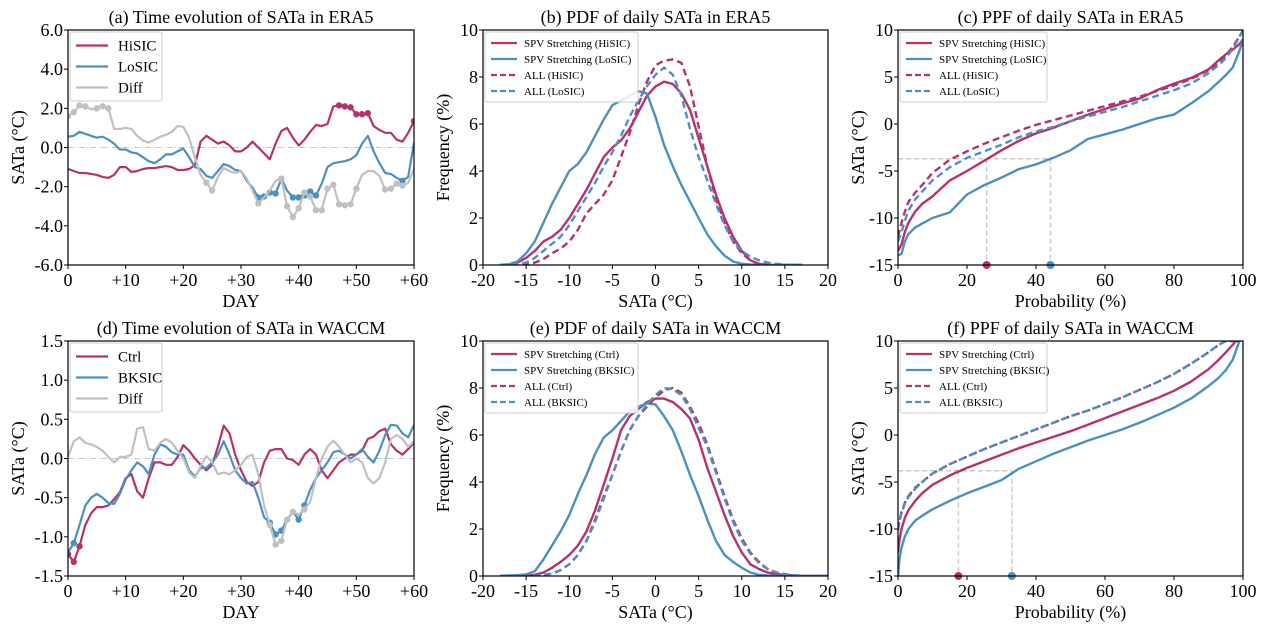  Describe the element at coordinates (656, 17) in the screenshot. I see `chart-title: (b) PDF of daily SATa in ERA5` at that location.